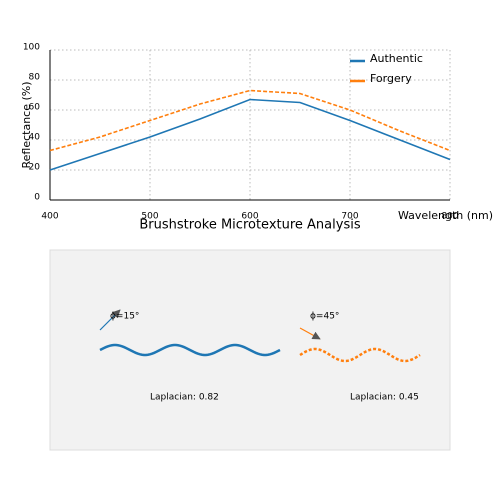 This screenshot has height=500, width=500. I want to click on y-tick-label: 100, so click(31, 48).